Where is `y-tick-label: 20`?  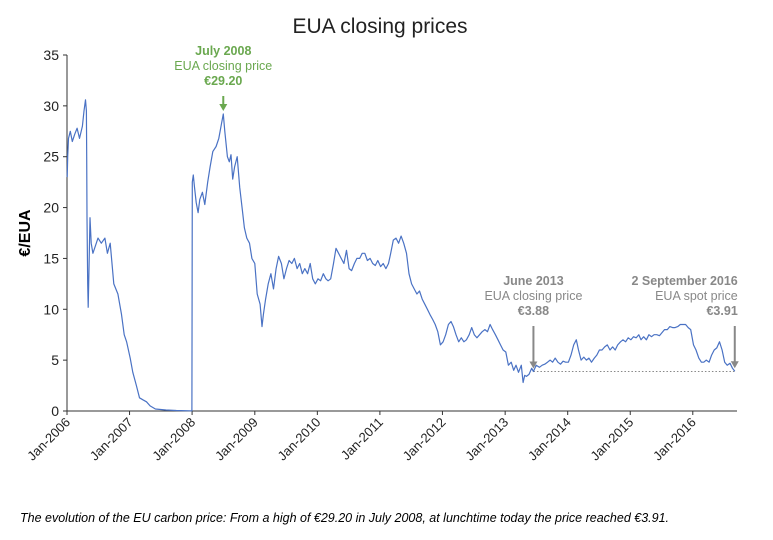
y-tick-label: 20 is located at coordinates (51, 208).